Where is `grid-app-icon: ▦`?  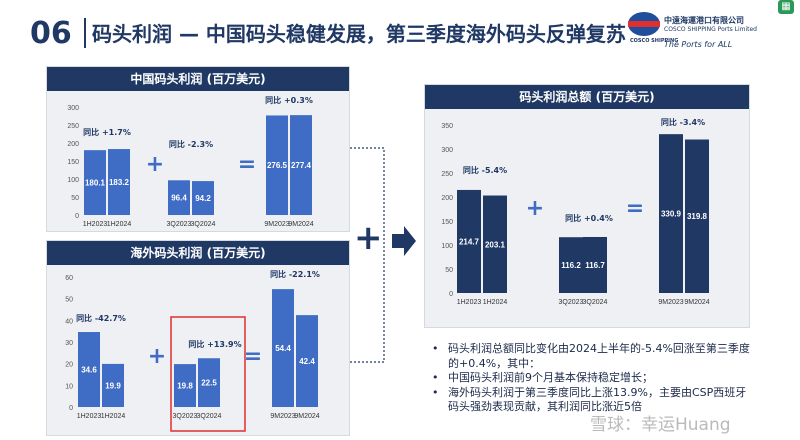
grid-app-icon: ▦ is located at coordinates (786, 7).